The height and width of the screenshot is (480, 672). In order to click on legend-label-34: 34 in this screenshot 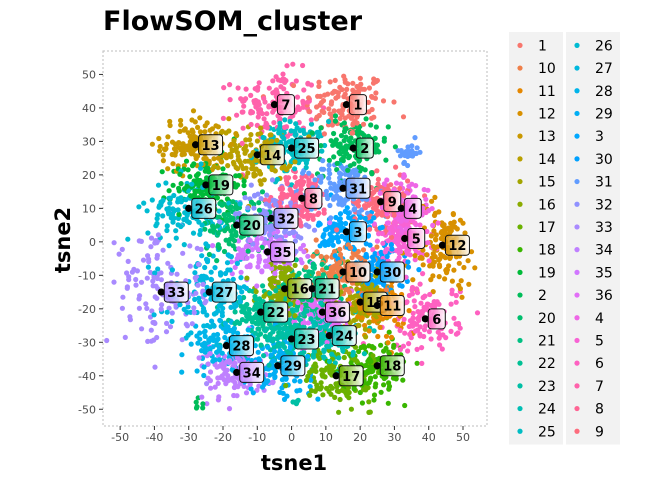, I will do `click(604, 251)`.